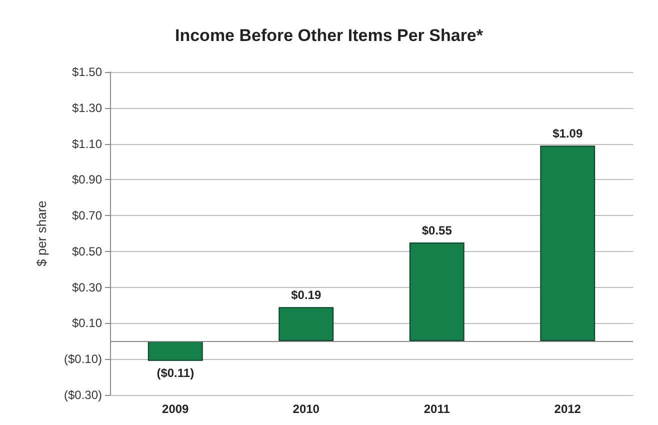 The width and height of the screenshot is (658, 425). Describe the element at coordinates (87, 107) in the screenshot. I see `y-tick-label: $1.30` at that location.